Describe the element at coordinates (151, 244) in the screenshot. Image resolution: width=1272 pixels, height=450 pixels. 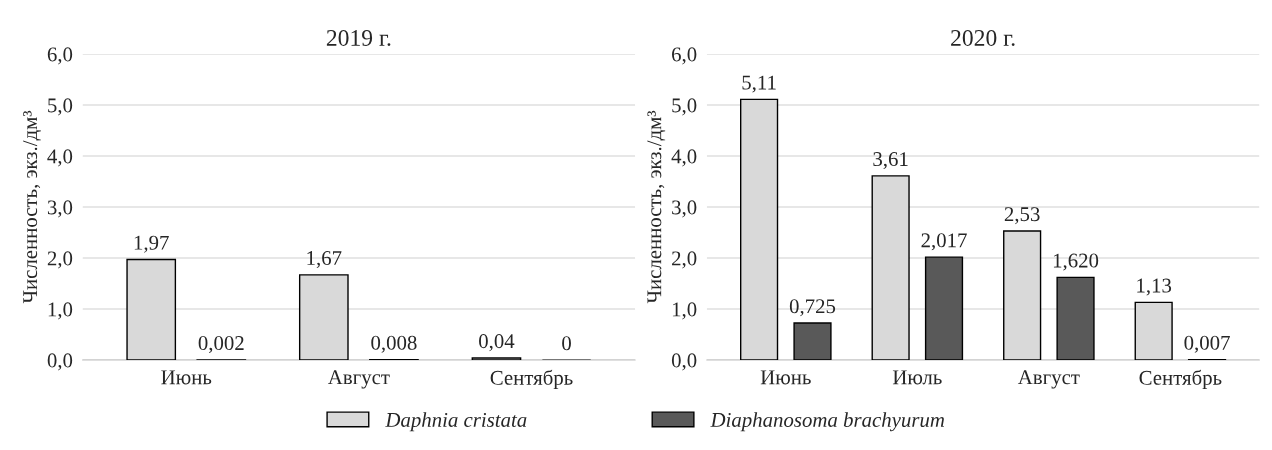
I see `data-label: 1,97` at that location.